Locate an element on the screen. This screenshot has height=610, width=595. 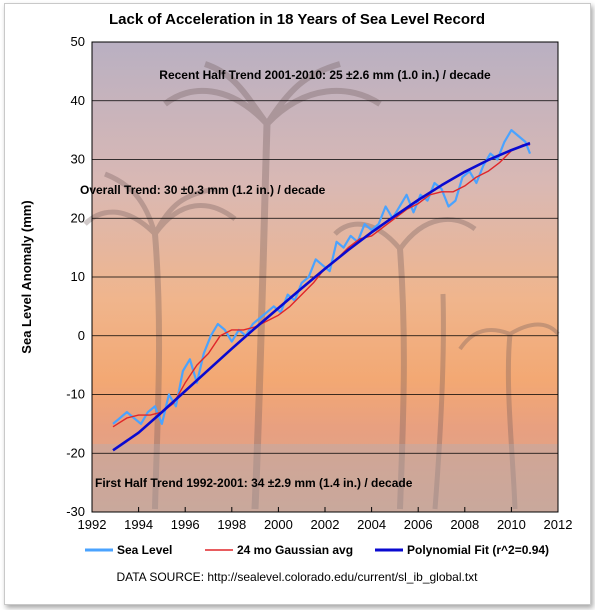
x-tick-label-8: 2008 is located at coordinates (464, 524).